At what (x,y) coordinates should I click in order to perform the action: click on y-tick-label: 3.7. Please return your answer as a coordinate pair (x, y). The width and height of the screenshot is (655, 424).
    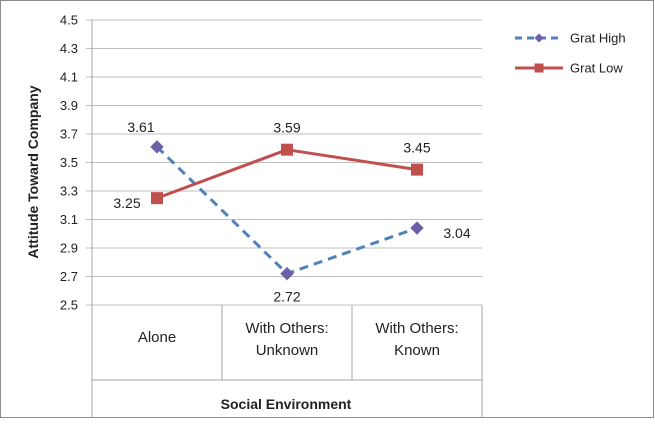
    Looking at the image, I should click on (69, 134).